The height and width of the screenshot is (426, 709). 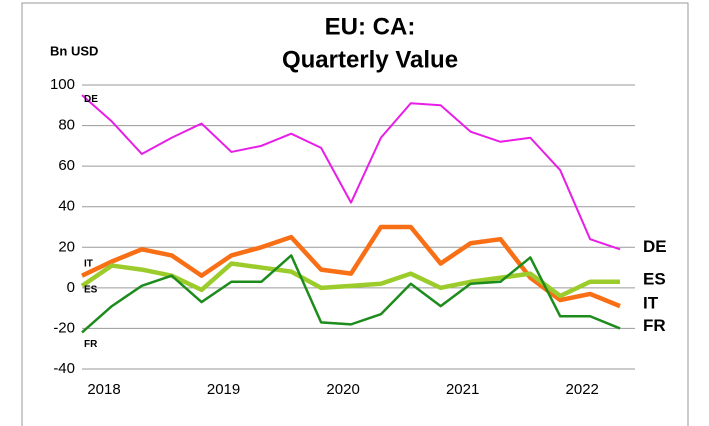 I want to click on series-line, so click(x=351, y=294).